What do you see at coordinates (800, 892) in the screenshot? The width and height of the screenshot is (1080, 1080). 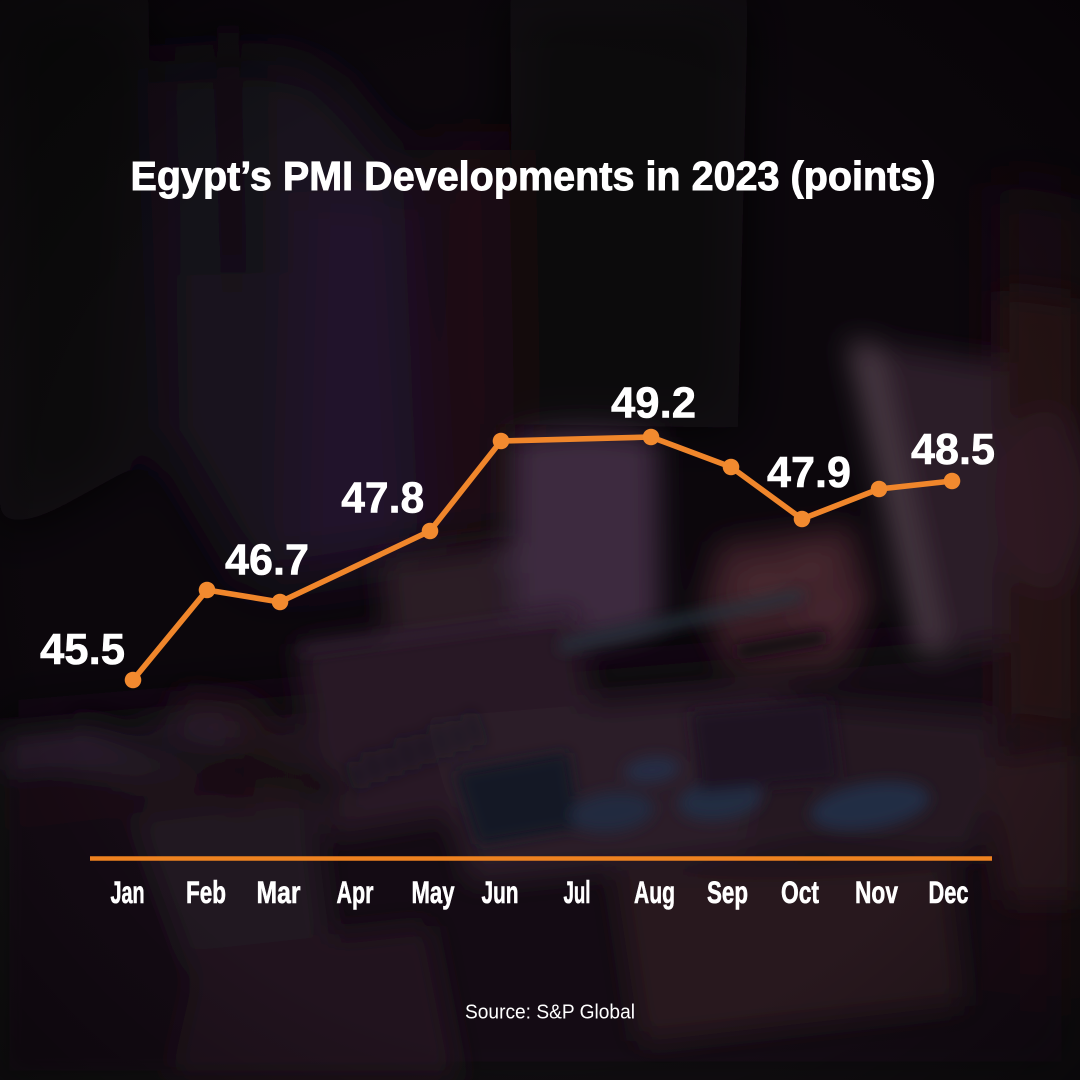 I see `svg-text: Oct` at bounding box center [800, 892].